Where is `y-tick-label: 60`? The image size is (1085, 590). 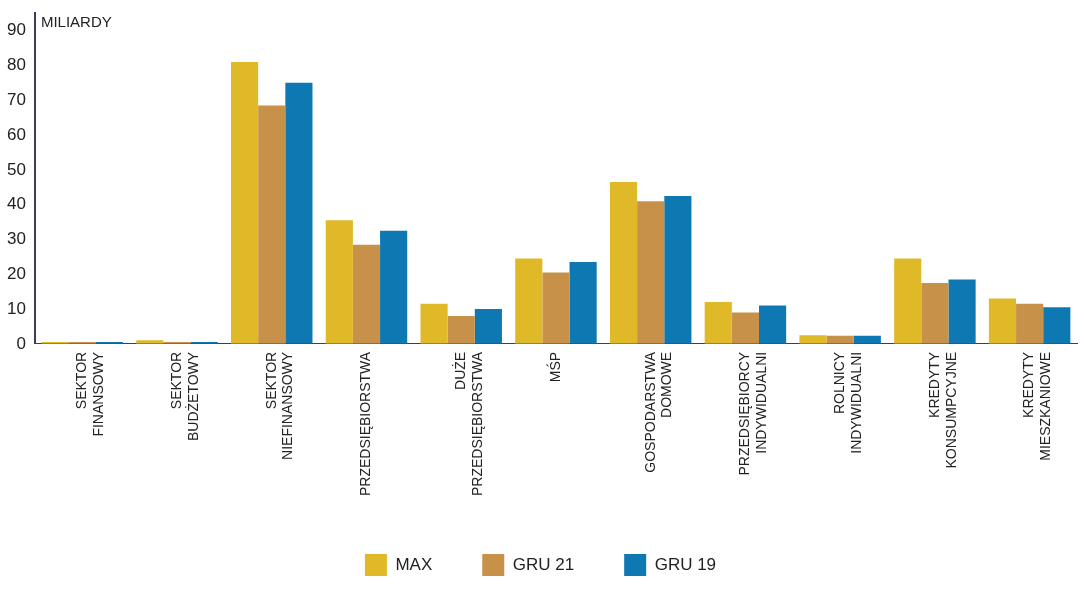
y-tick-label: 60 is located at coordinates (16, 134).